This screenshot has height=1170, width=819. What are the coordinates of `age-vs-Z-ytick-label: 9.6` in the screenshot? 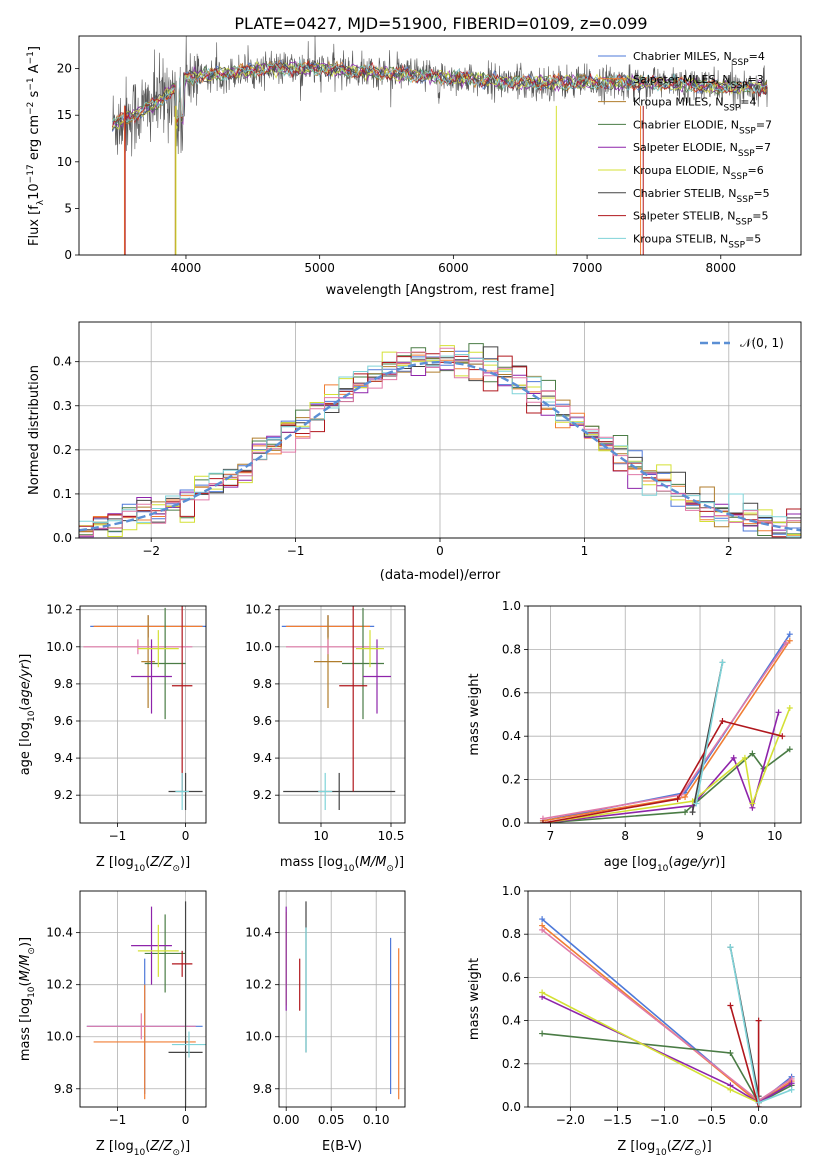 It's located at (63, 721).